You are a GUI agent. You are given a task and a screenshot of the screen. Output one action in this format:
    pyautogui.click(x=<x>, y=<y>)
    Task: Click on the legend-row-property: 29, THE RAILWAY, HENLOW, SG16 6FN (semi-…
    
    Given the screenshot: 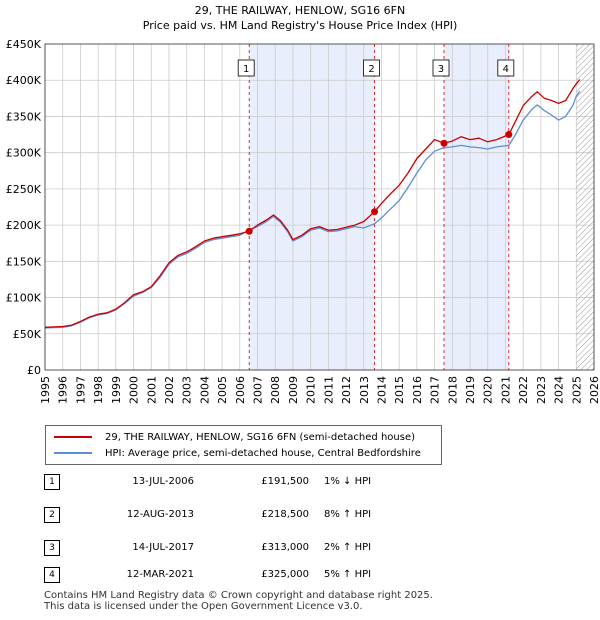 What is the action you would take?
    pyautogui.click(x=234, y=437)
    